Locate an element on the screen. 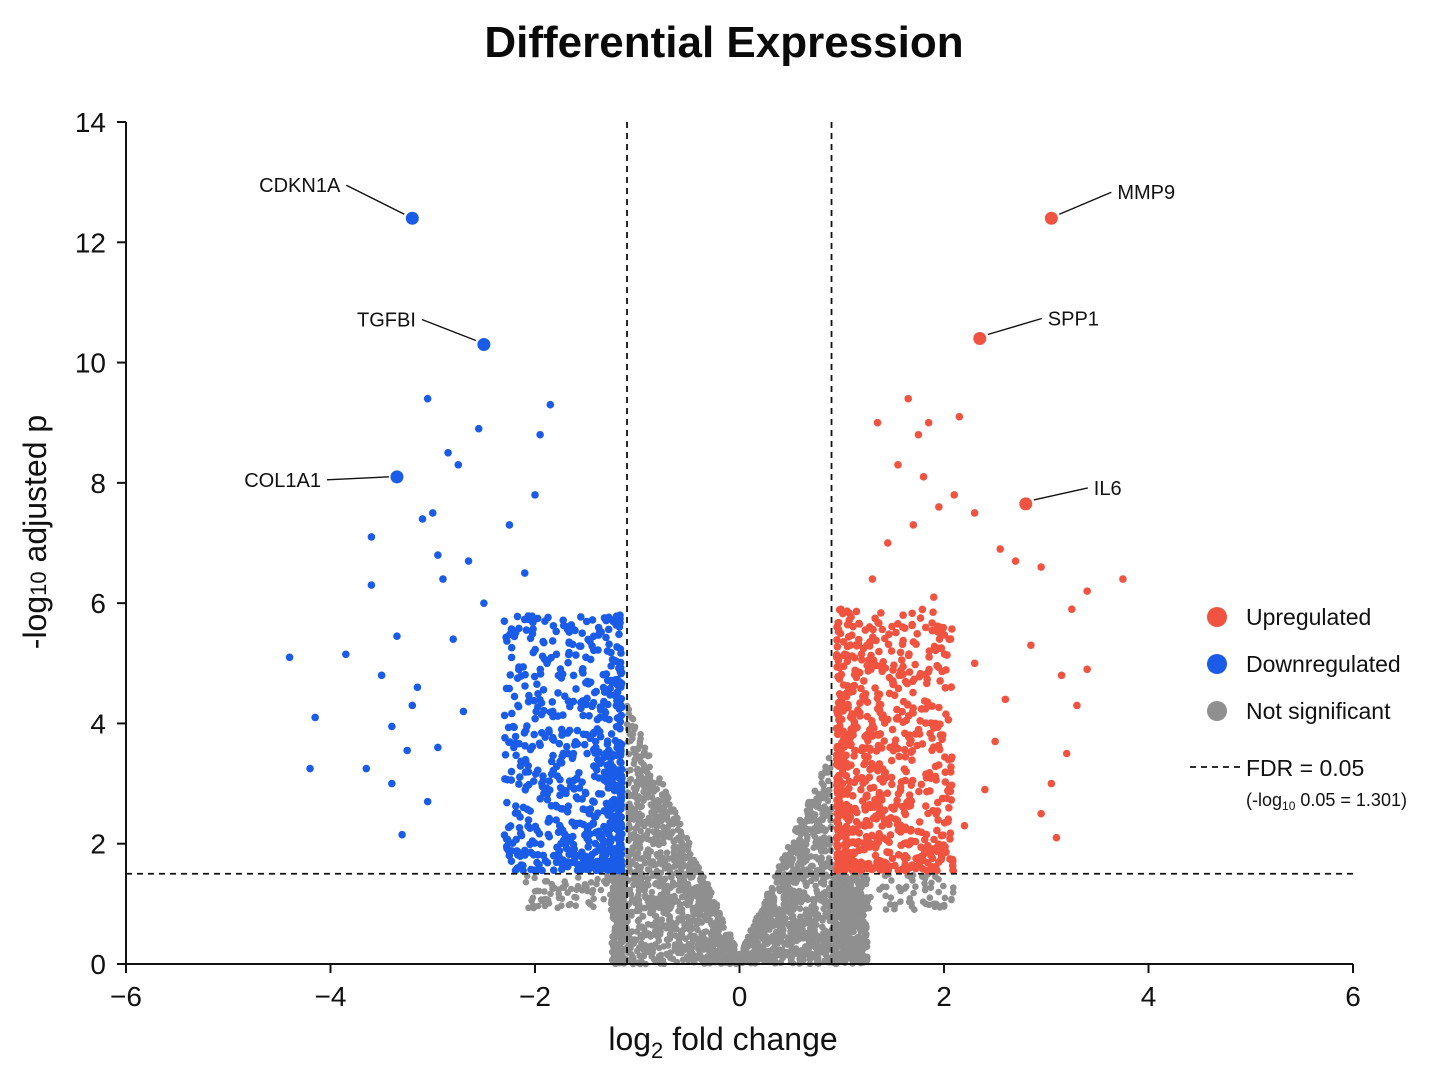 Image resolution: width=1448 pixels, height=1086 pixels. gene-label: TGFBI is located at coordinates (386, 321).